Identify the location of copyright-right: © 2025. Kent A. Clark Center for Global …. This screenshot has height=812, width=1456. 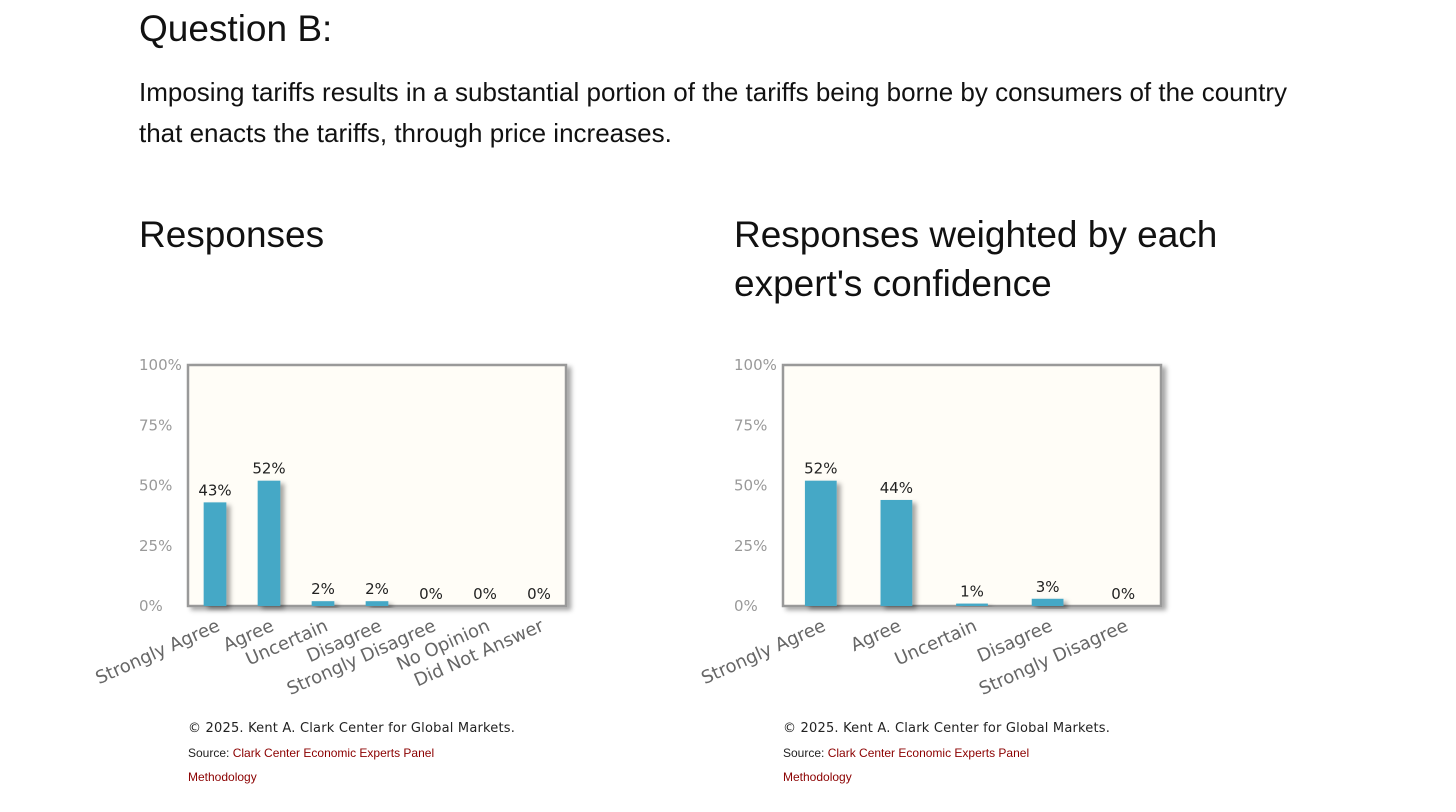
(947, 728).